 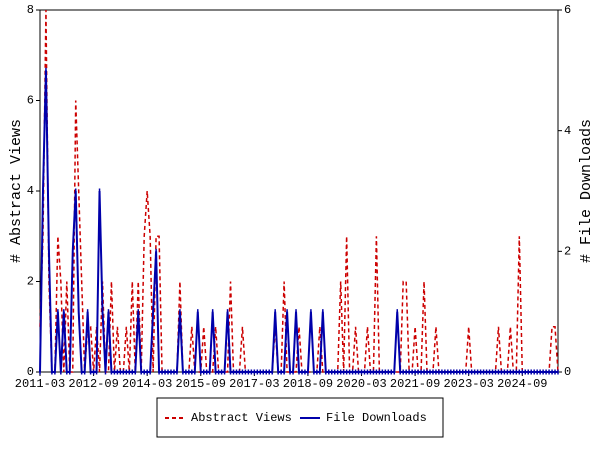 What do you see at coordinates (30, 10) in the screenshot?
I see `y-tick-label: 8` at bounding box center [30, 10].